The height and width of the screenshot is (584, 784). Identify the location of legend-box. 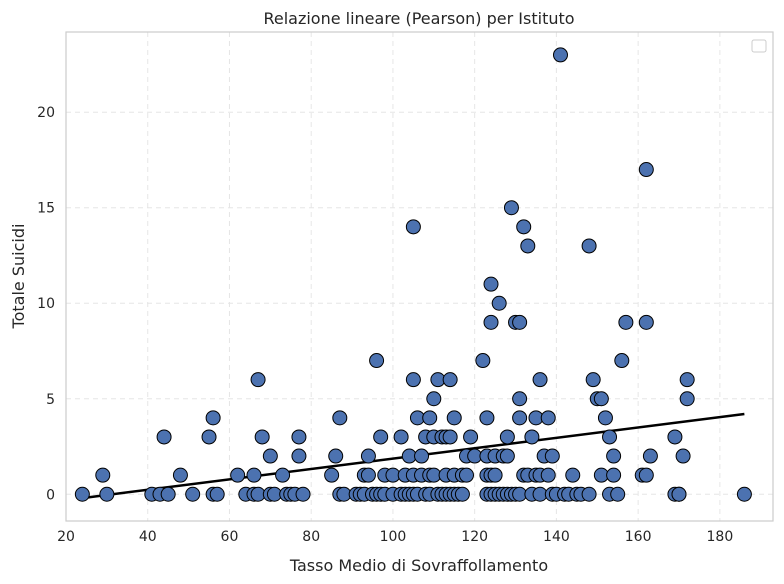
(759, 46).